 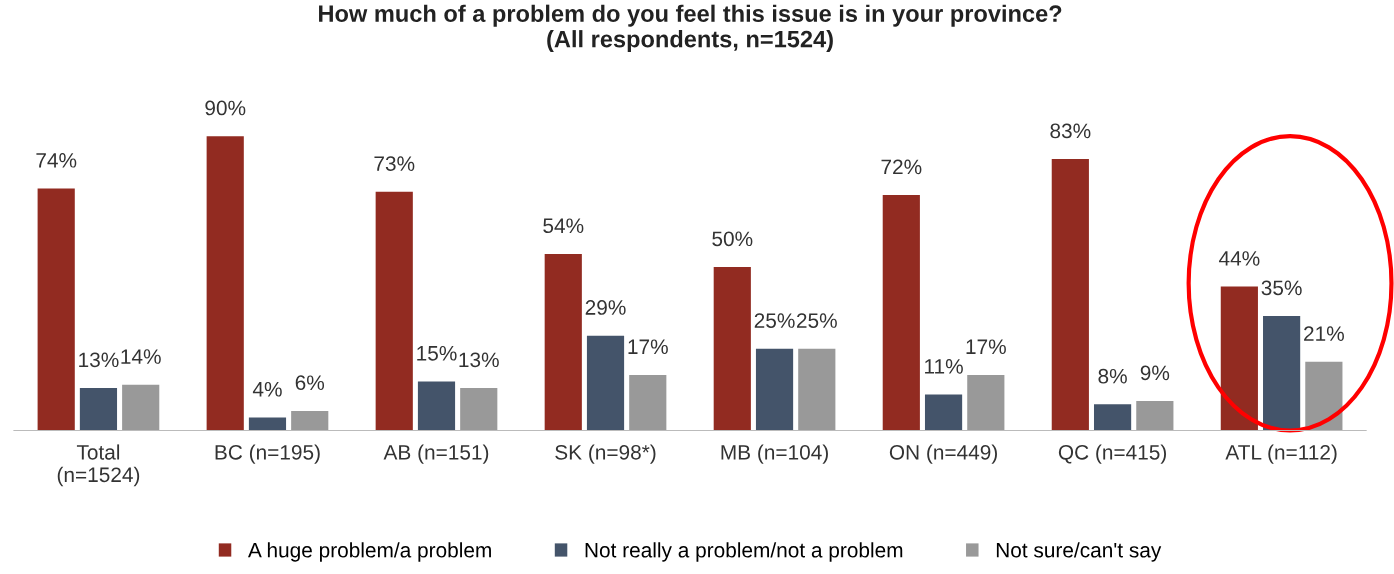 What do you see at coordinates (943, 454) in the screenshot?
I see `x-tick-label: ON (n=449)` at bounding box center [943, 454].